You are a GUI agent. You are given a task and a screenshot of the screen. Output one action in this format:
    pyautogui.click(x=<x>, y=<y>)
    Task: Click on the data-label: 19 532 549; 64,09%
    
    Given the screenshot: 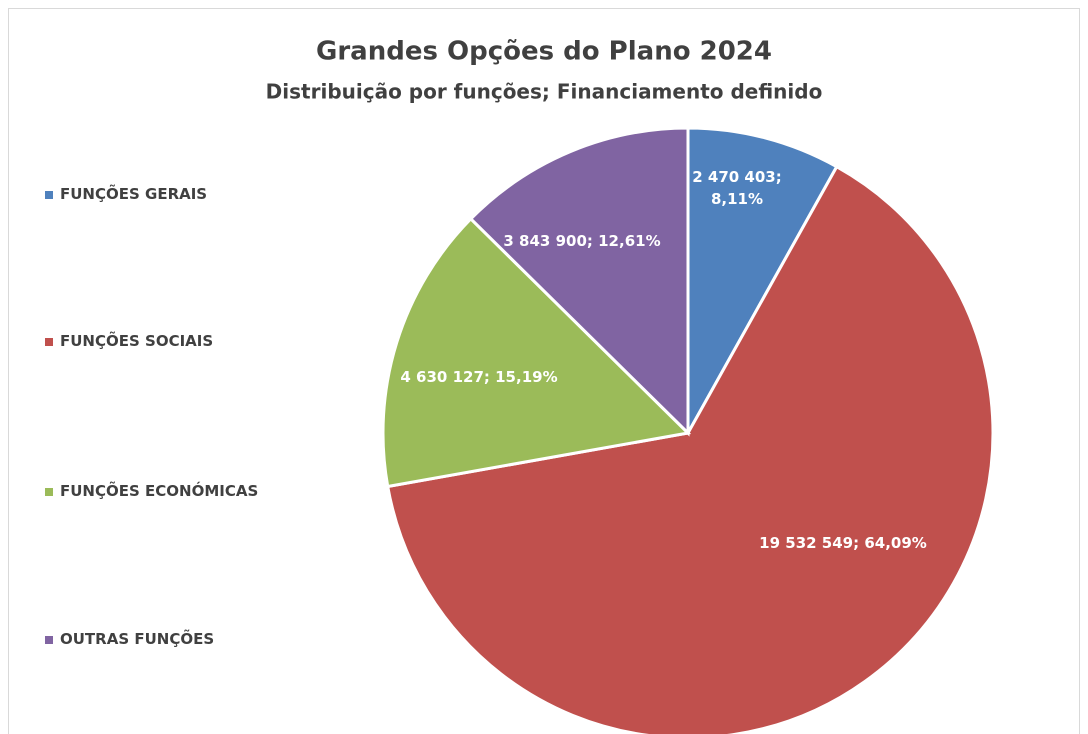 What is the action you would take?
    pyautogui.click(x=843, y=543)
    